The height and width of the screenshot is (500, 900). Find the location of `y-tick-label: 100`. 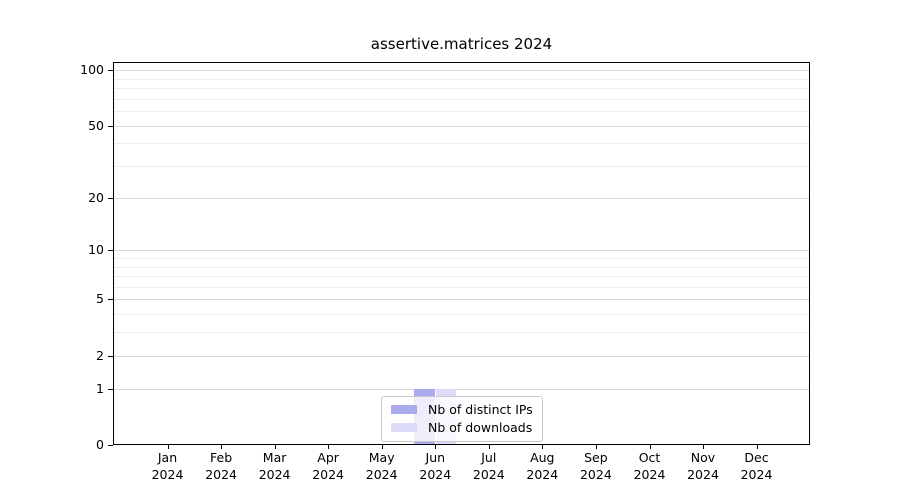

y-tick-label: 100 is located at coordinates (92, 69).